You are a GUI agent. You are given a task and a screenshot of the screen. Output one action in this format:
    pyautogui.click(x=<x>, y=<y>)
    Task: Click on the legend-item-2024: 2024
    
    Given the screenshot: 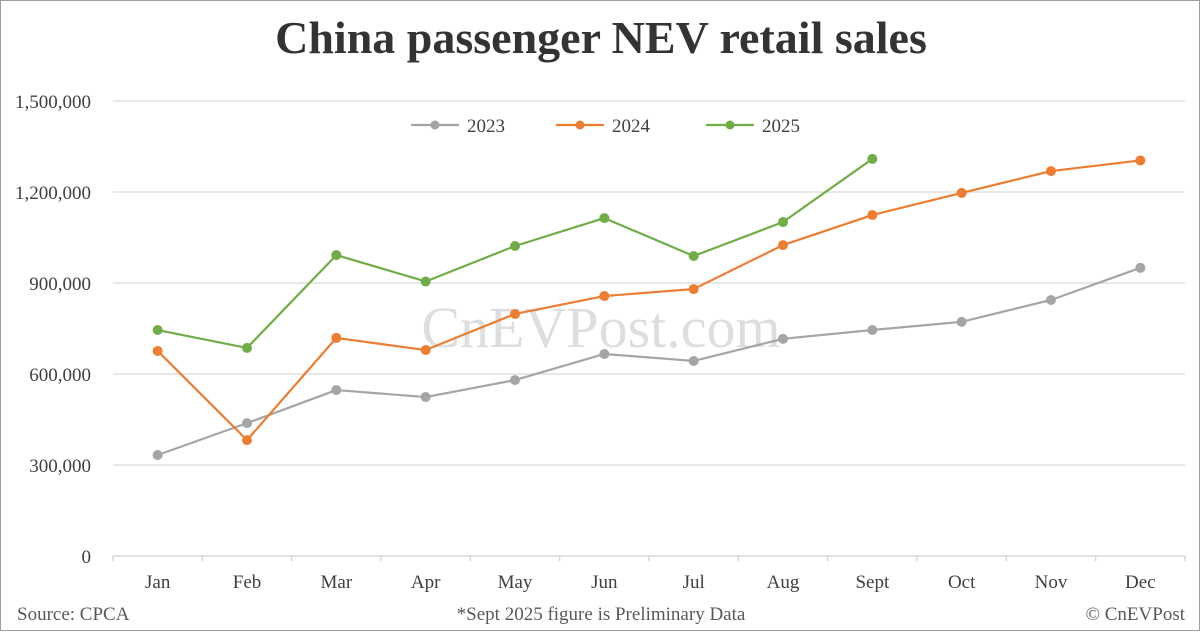 What is the action you would take?
    pyautogui.click(x=603, y=126)
    